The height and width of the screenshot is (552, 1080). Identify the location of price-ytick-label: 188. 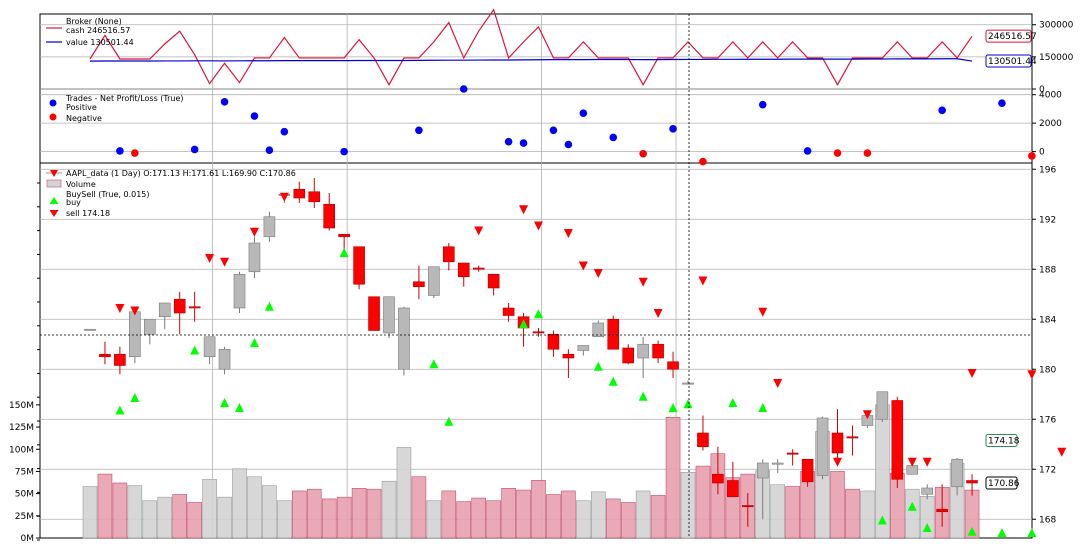
(1047, 270).